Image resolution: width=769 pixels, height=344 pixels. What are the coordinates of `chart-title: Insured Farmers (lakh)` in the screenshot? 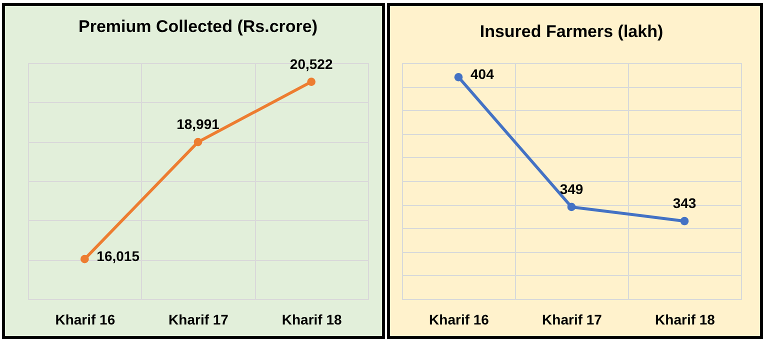 It's located at (572, 31).